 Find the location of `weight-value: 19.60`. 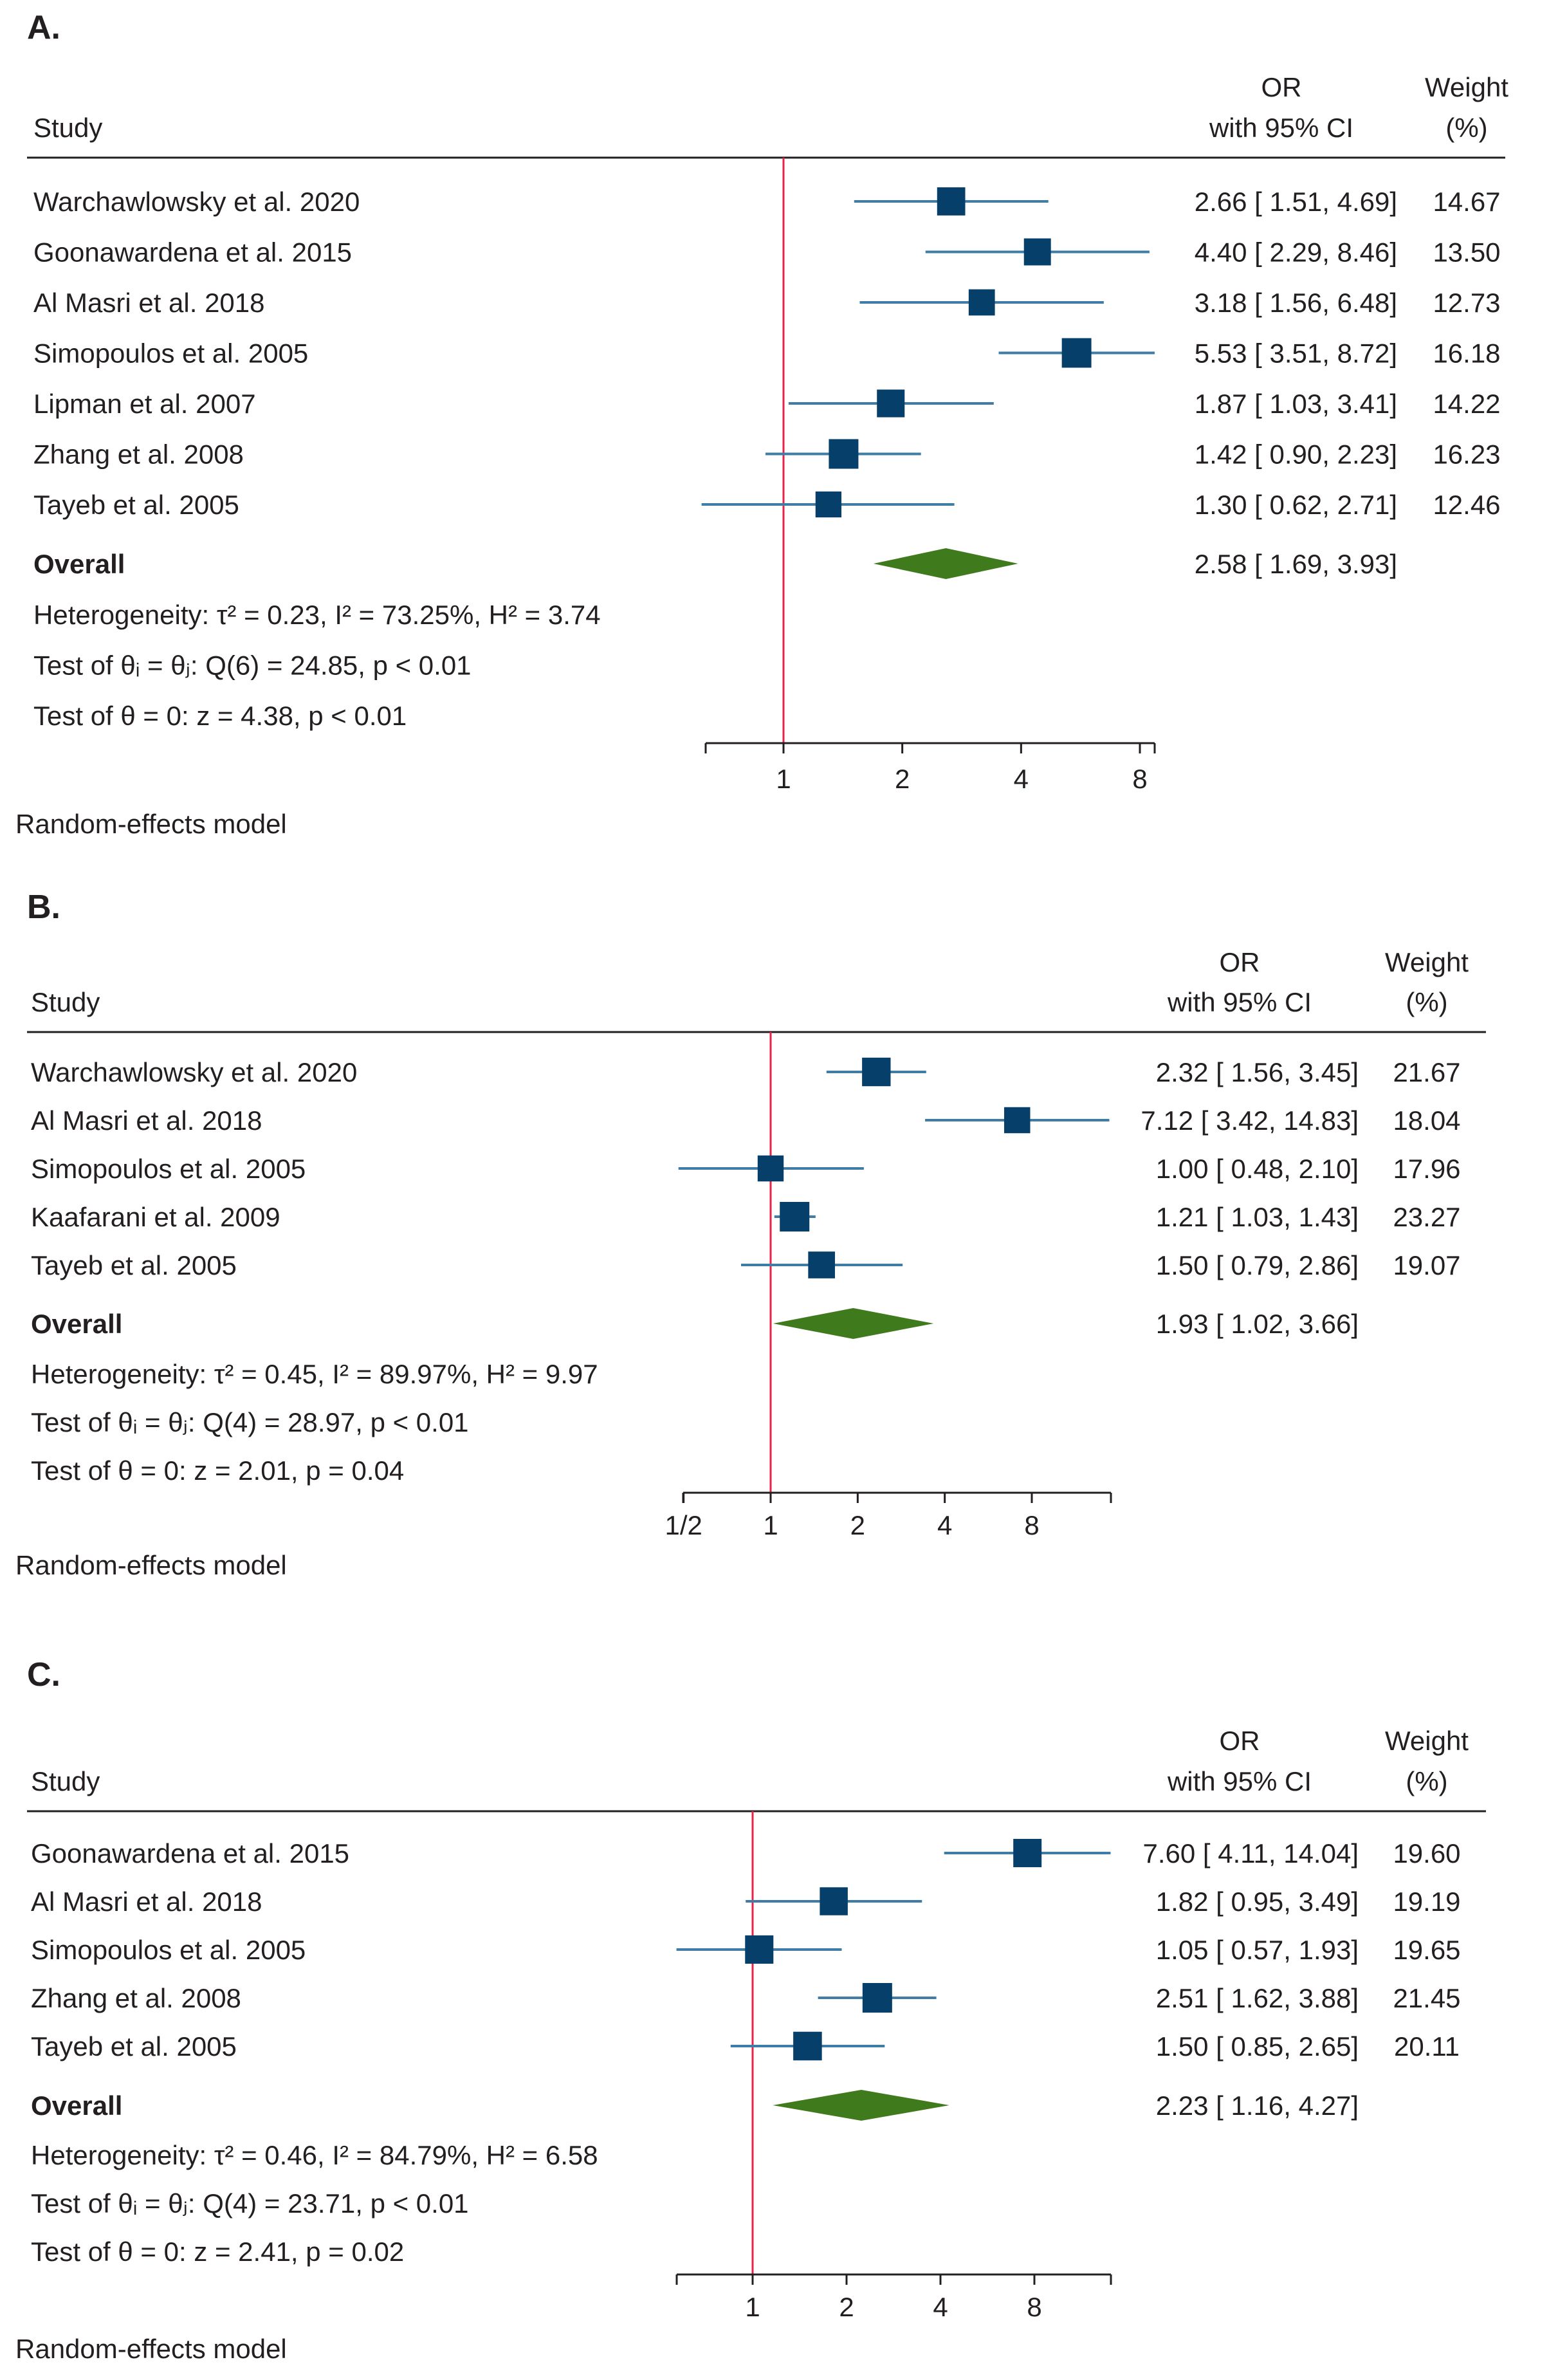

weight-value: 19.60 is located at coordinates (1426, 1853).